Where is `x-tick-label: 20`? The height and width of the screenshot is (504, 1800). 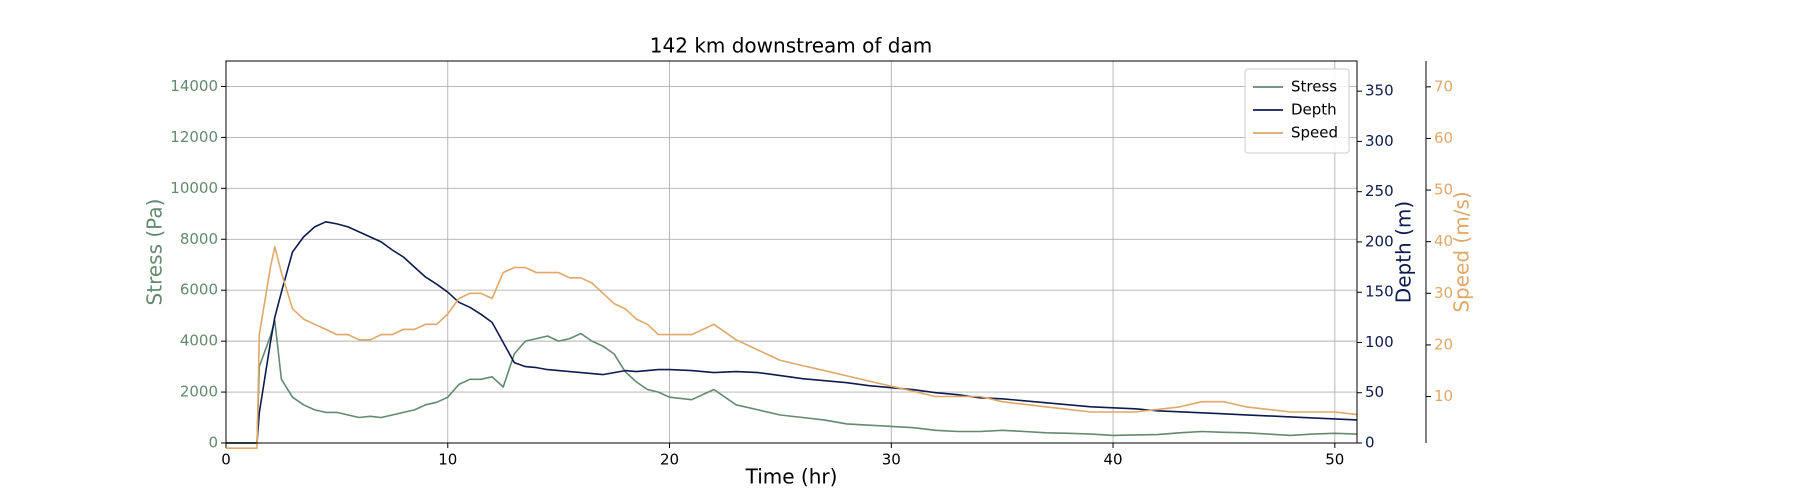
x-tick-label: 20 is located at coordinates (669, 460).